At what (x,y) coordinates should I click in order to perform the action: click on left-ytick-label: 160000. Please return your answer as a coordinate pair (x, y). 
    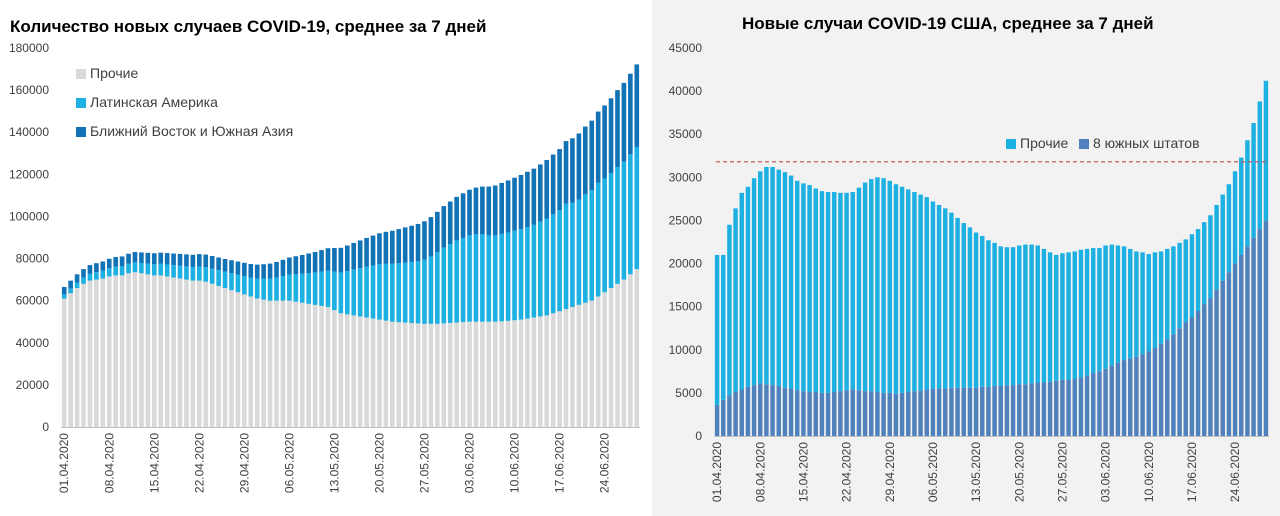
    Looking at the image, I should click on (29, 90).